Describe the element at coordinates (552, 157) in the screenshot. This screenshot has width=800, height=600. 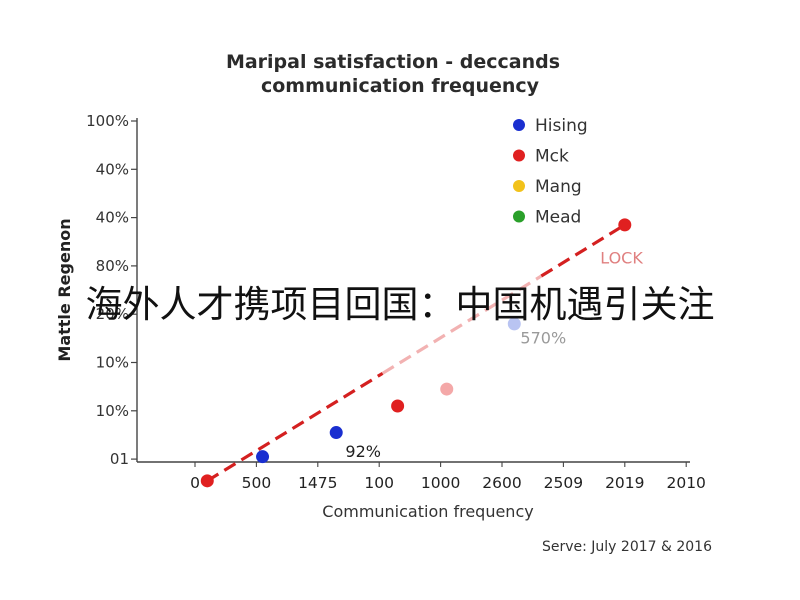
I see `legend-label: Mck` at that location.